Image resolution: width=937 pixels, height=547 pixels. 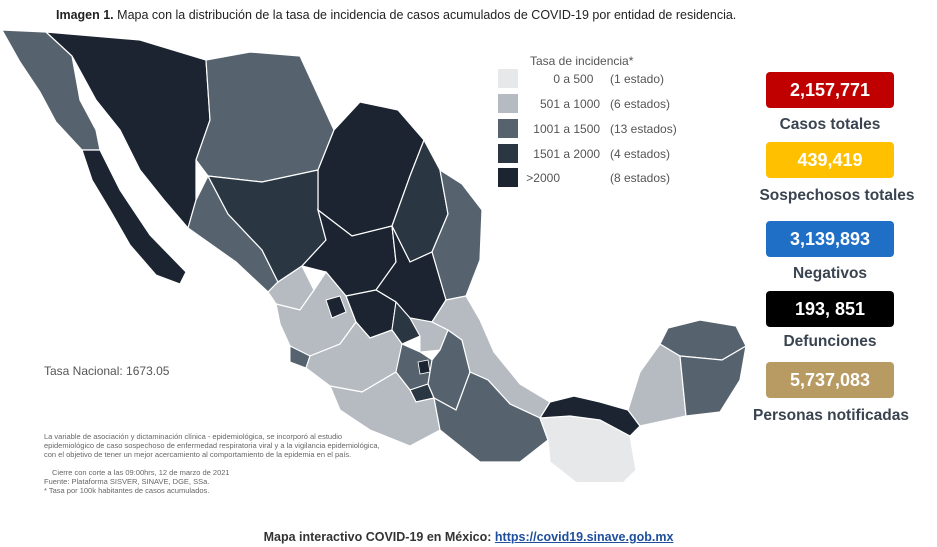 What do you see at coordinates (830, 380) in the screenshot?
I see `stat-notificadas-value: 5,737,083` at bounding box center [830, 380].